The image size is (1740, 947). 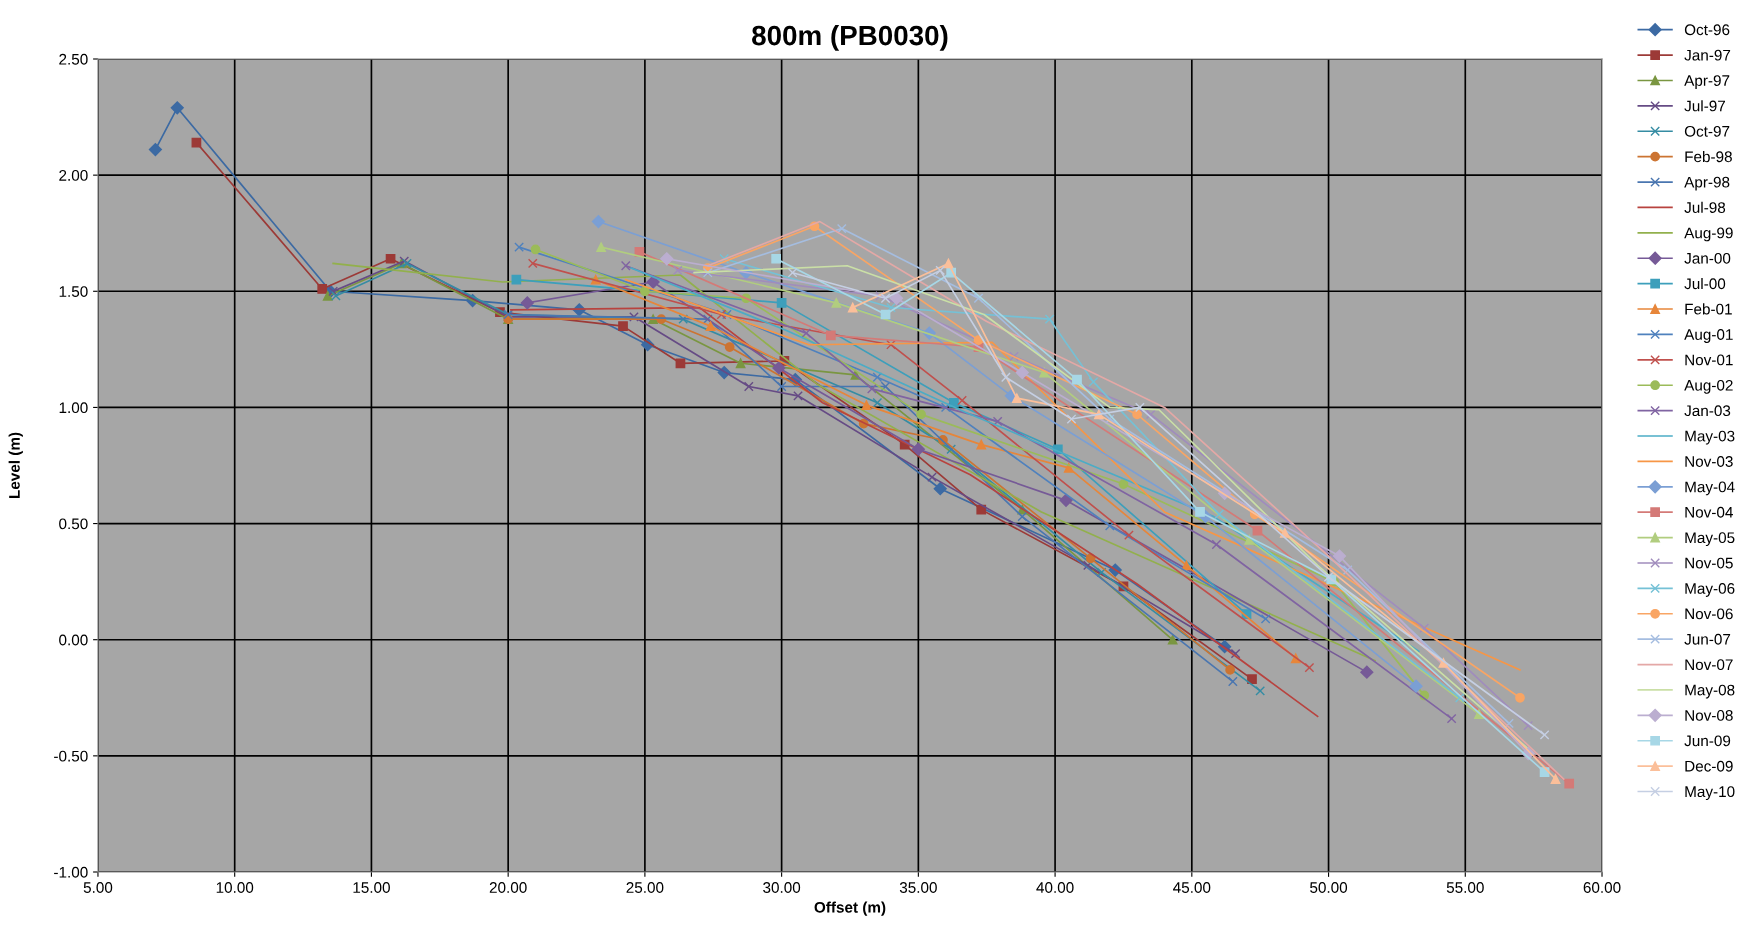 What do you see at coordinates (1709, 766) in the screenshot?
I see `legend-label: Dec-09` at bounding box center [1709, 766].